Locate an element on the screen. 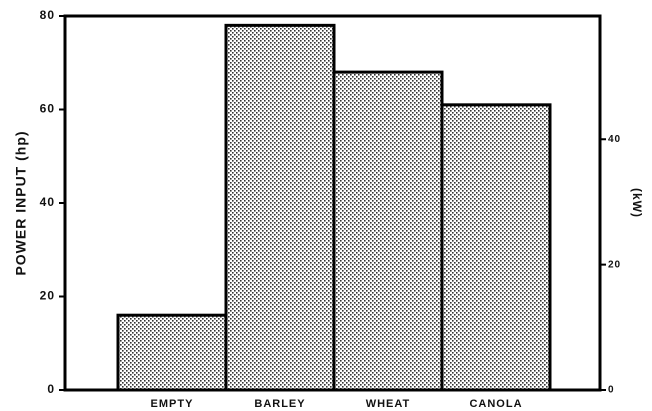 This screenshot has height=411, width=652. y2-axis-label: (kW) is located at coordinates (637, 203).